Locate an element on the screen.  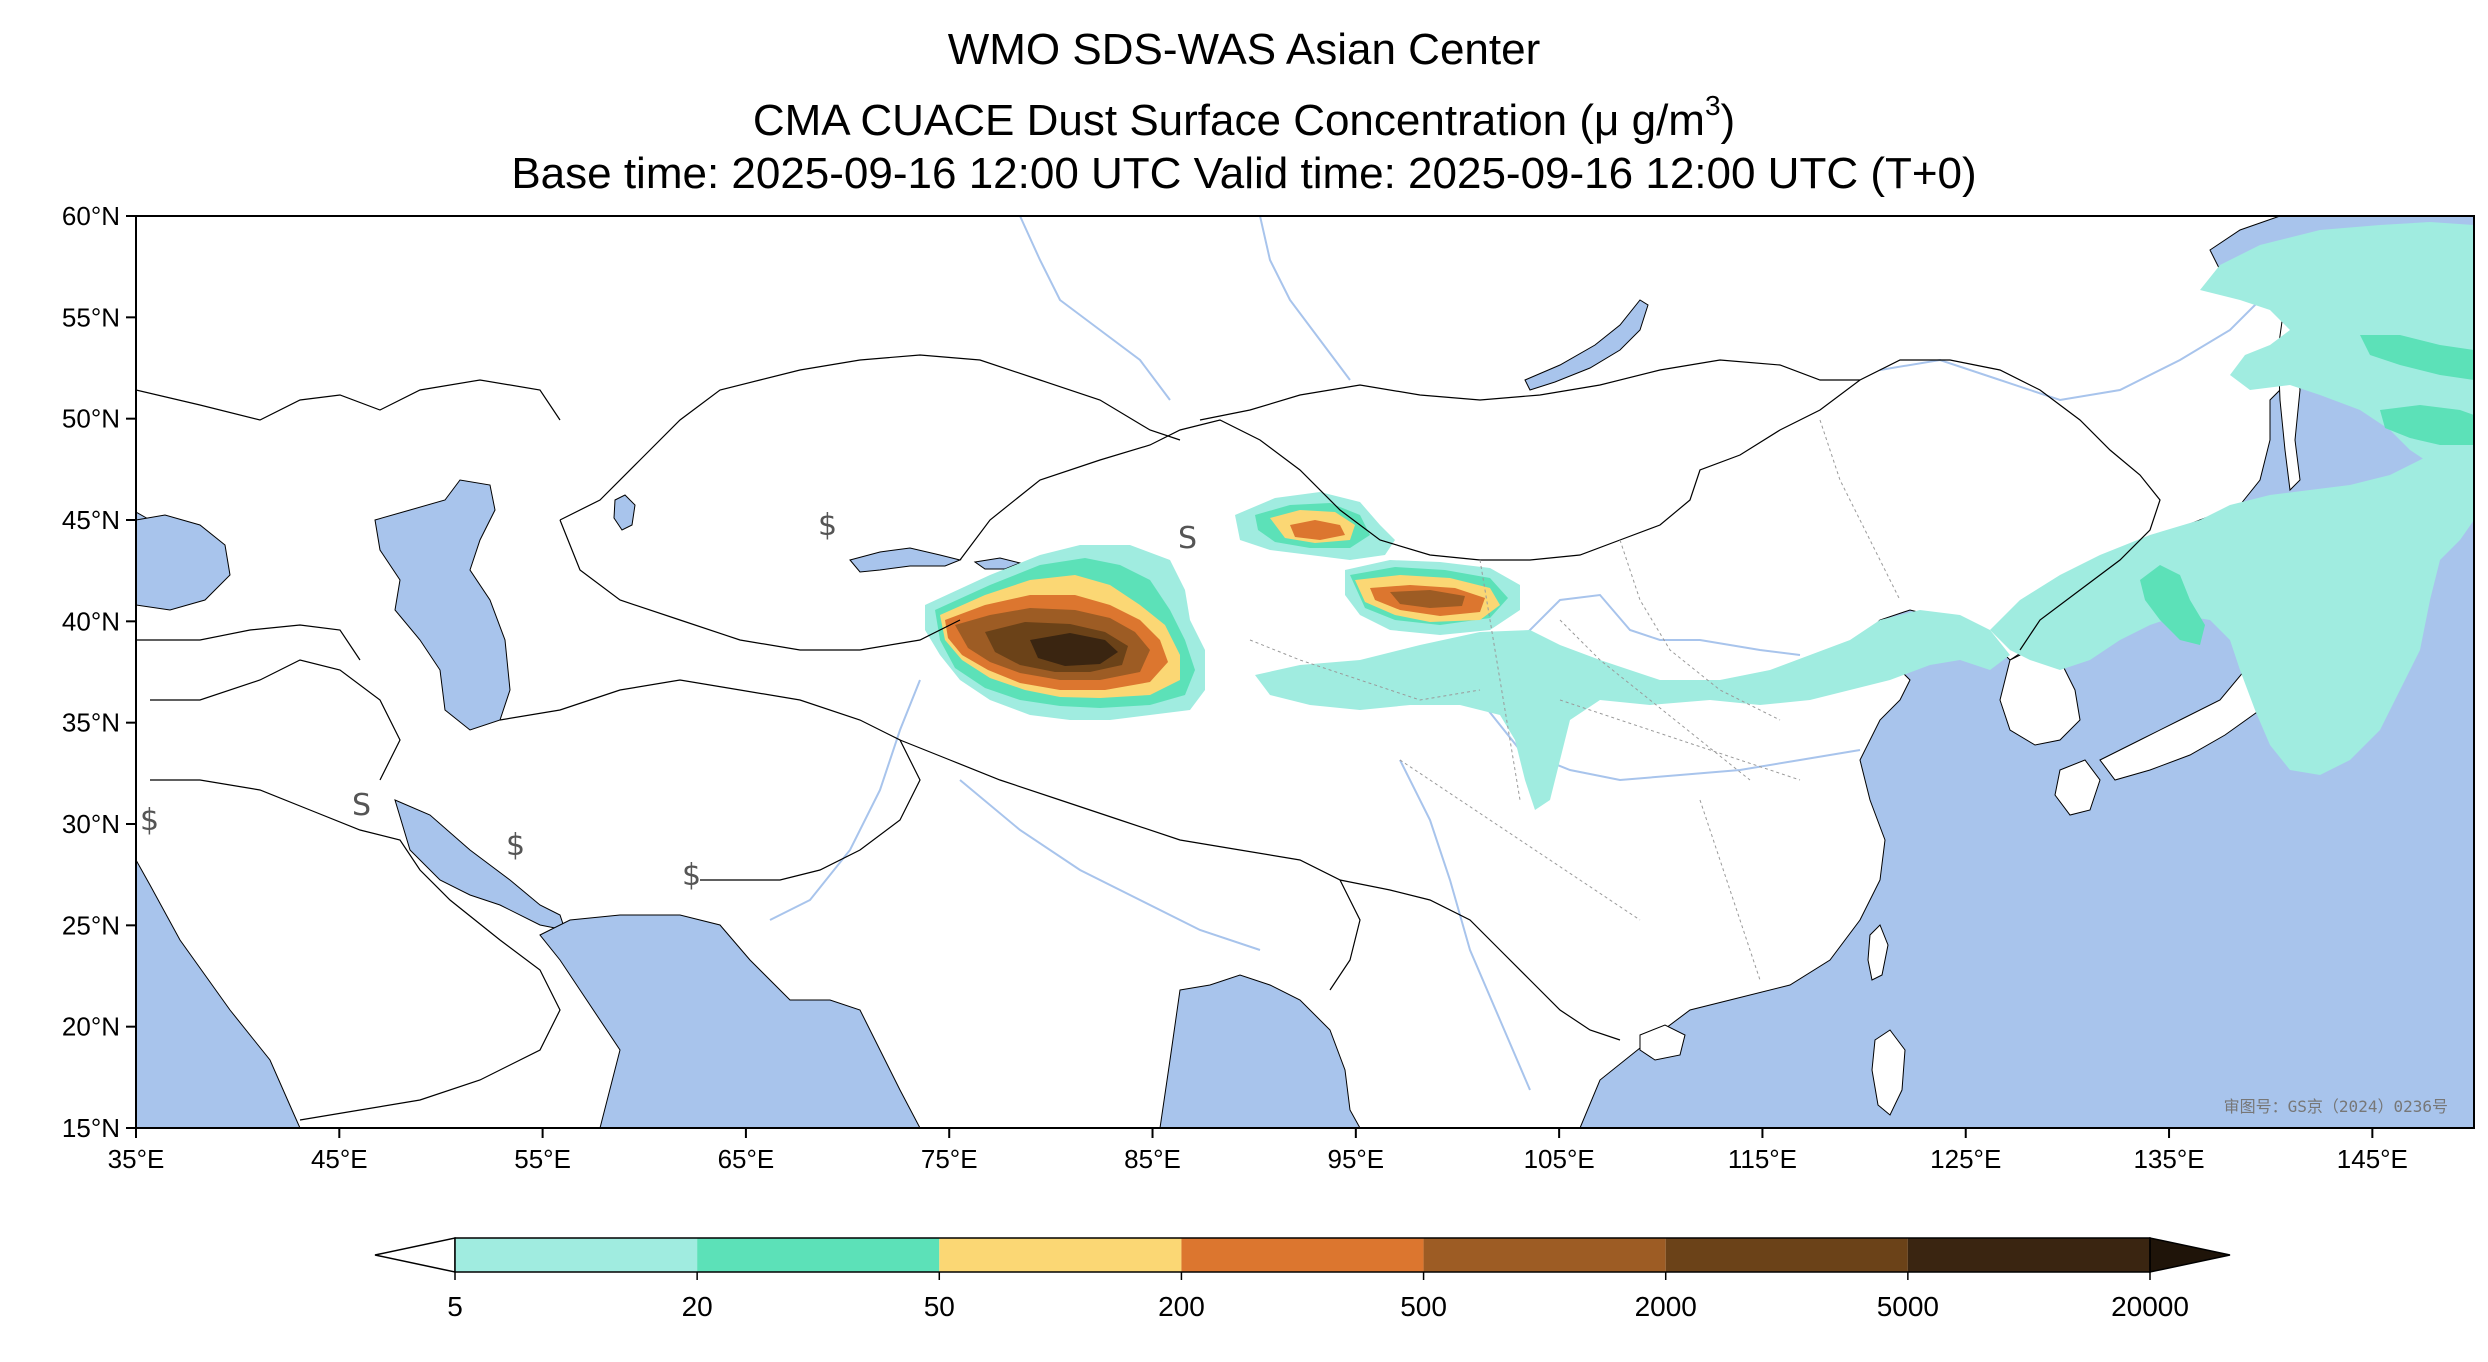
hainan is located at coordinates (1662, 1042).